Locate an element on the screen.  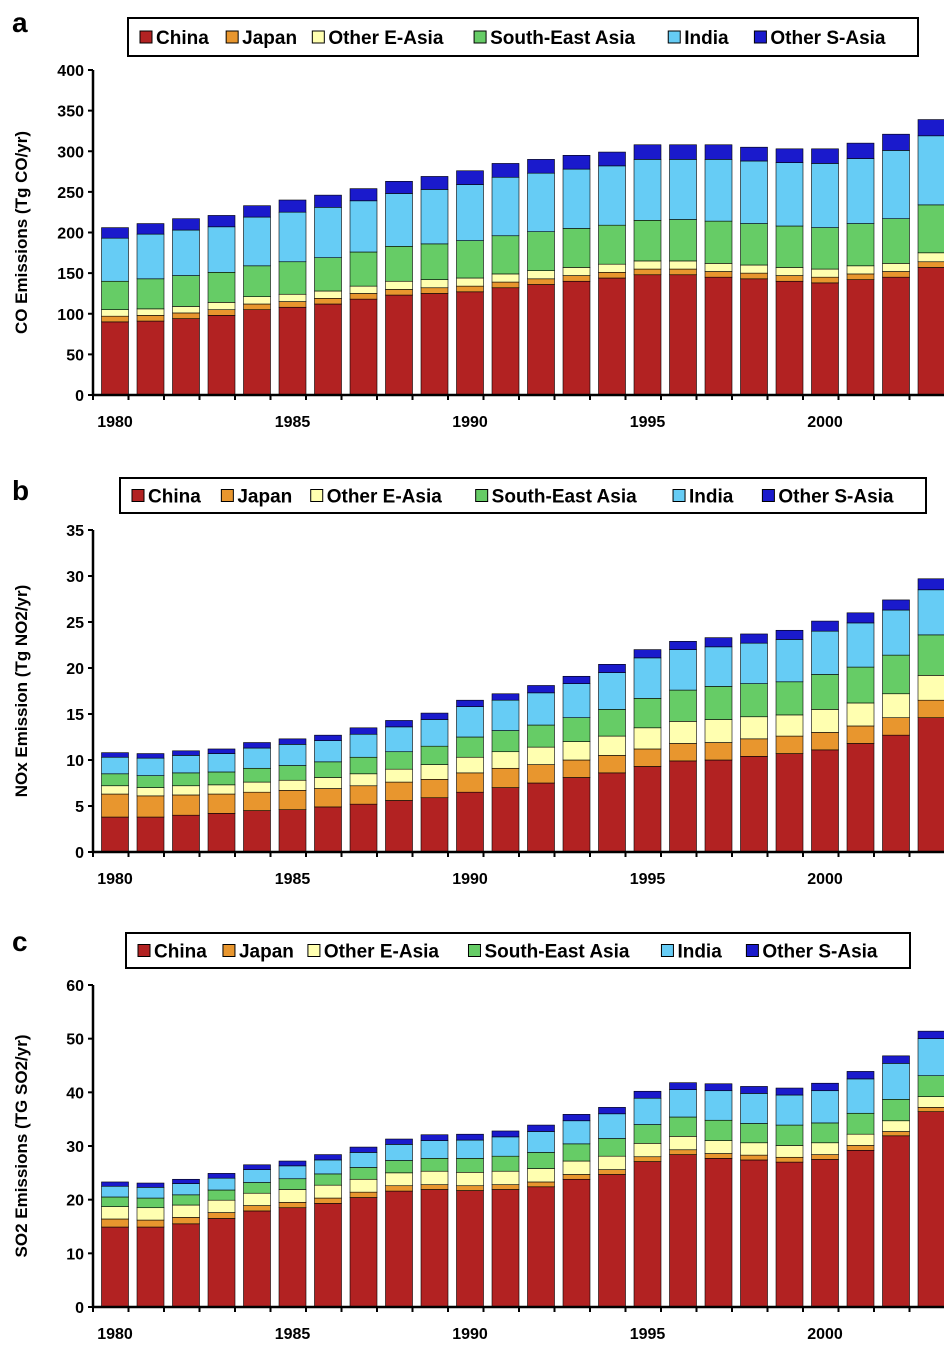
y-tick-label: 25 is located at coordinates (75, 623).